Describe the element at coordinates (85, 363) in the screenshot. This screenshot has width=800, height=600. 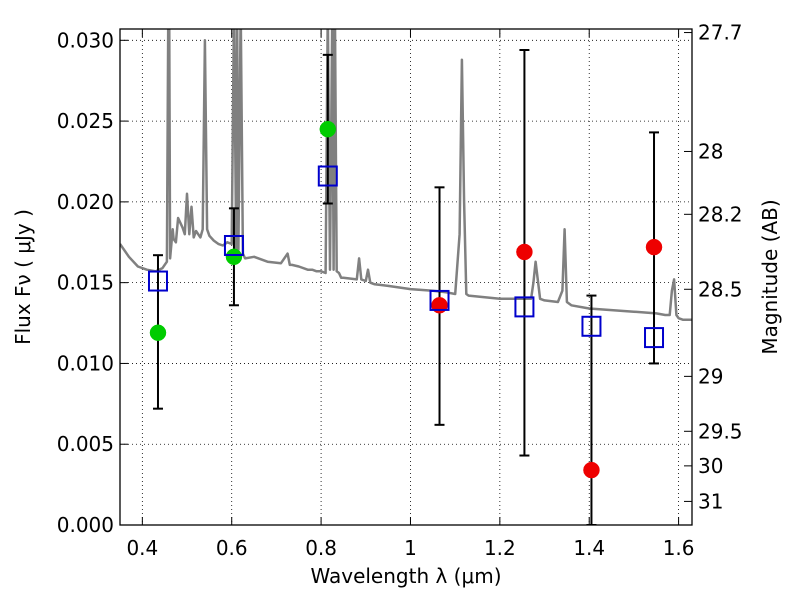
I see `y-tick-label: 0.010` at that location.